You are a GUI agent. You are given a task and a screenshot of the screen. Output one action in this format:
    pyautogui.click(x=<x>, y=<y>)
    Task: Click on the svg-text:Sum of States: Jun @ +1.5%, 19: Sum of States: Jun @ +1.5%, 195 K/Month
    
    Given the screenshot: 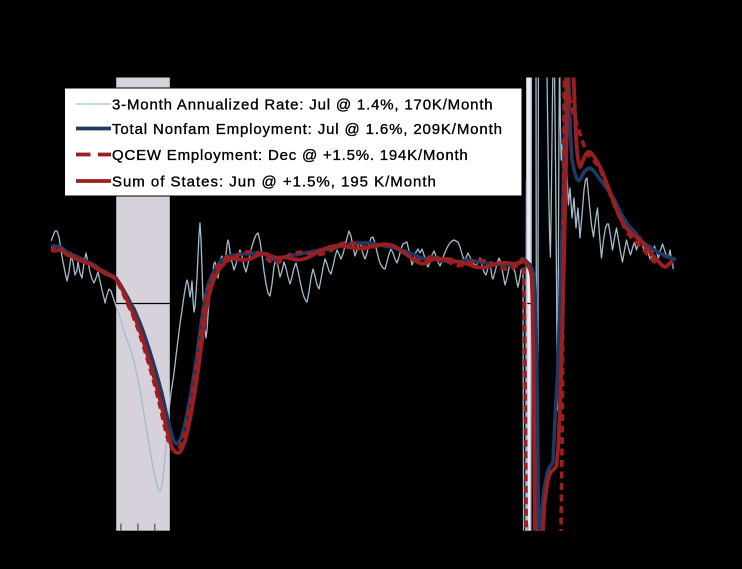 What is the action you would take?
    pyautogui.click(x=274, y=182)
    